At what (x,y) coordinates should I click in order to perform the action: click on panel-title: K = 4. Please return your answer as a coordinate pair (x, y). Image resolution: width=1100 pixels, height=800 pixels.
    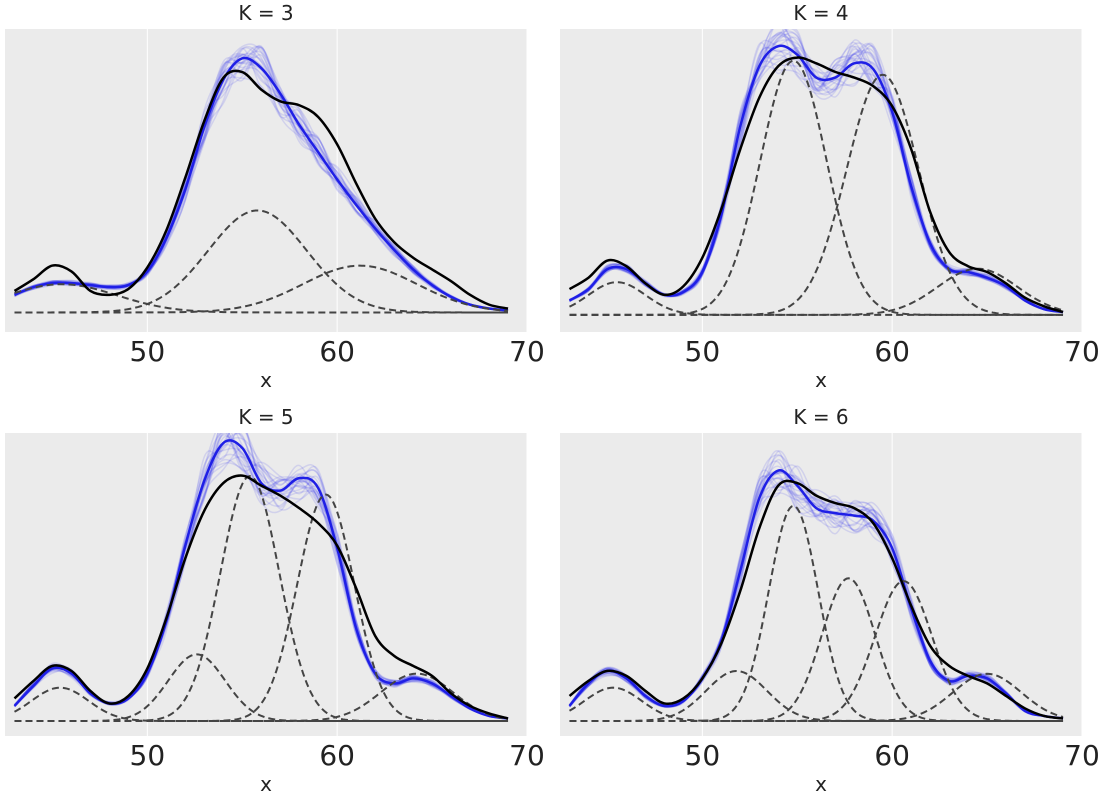
    Looking at the image, I should click on (820, 13).